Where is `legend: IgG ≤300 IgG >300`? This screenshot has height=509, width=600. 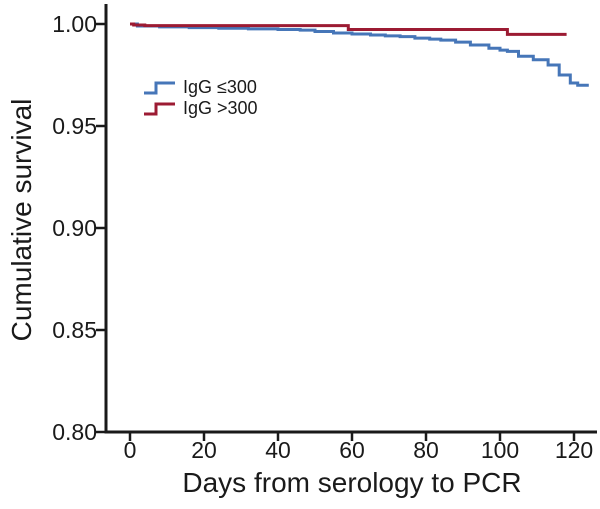 legend: IgG ≤300 IgG >300 is located at coordinates (200, 99).